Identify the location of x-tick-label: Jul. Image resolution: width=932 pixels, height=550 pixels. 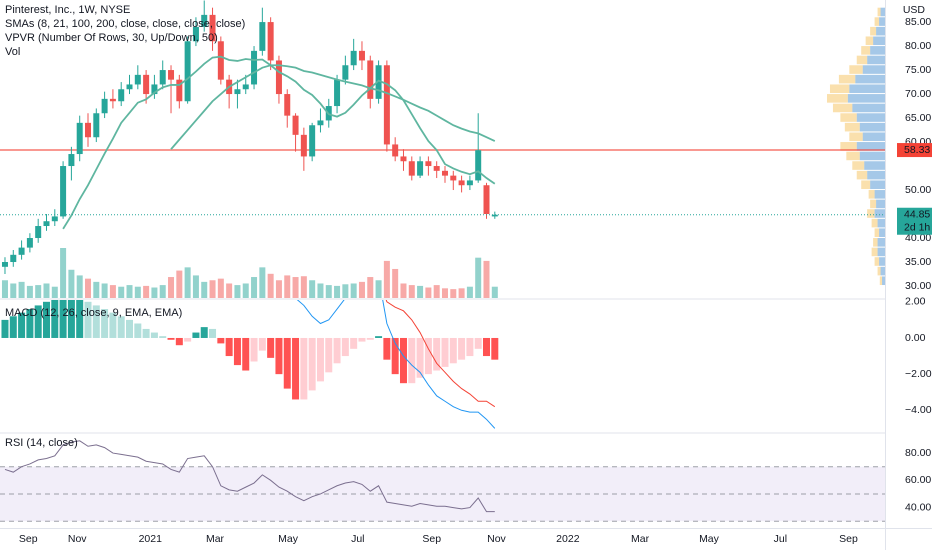
(357, 539).